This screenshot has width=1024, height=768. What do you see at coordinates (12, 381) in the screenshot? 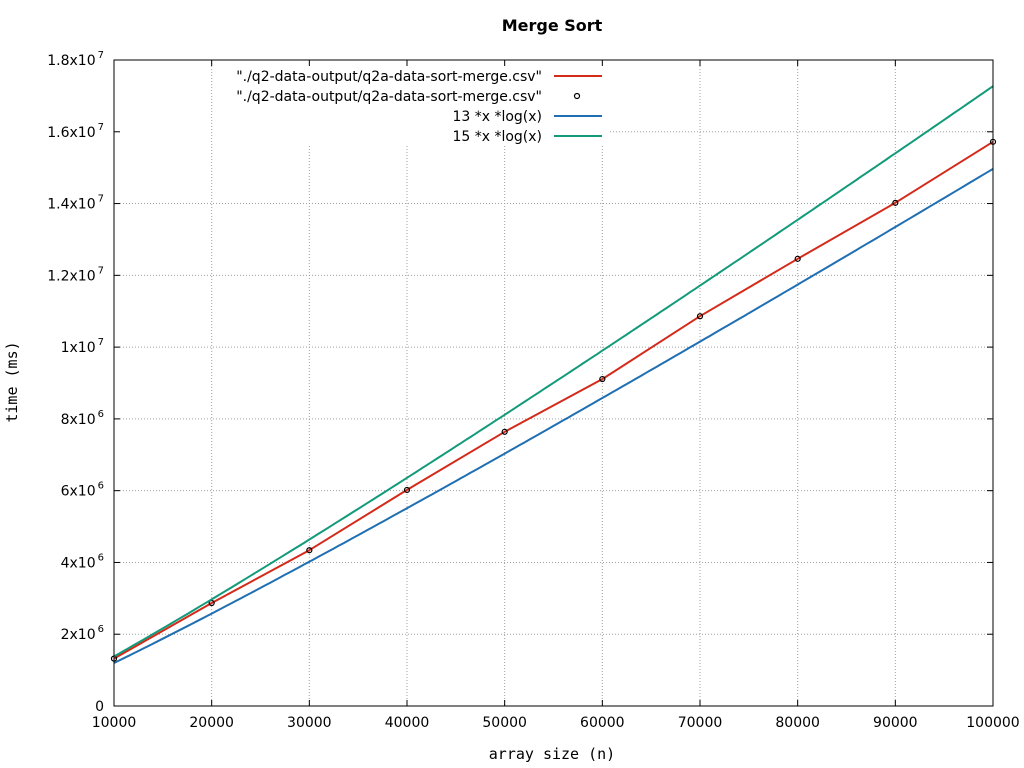
I see `y-axis-label: time (ms)` at bounding box center [12, 381].